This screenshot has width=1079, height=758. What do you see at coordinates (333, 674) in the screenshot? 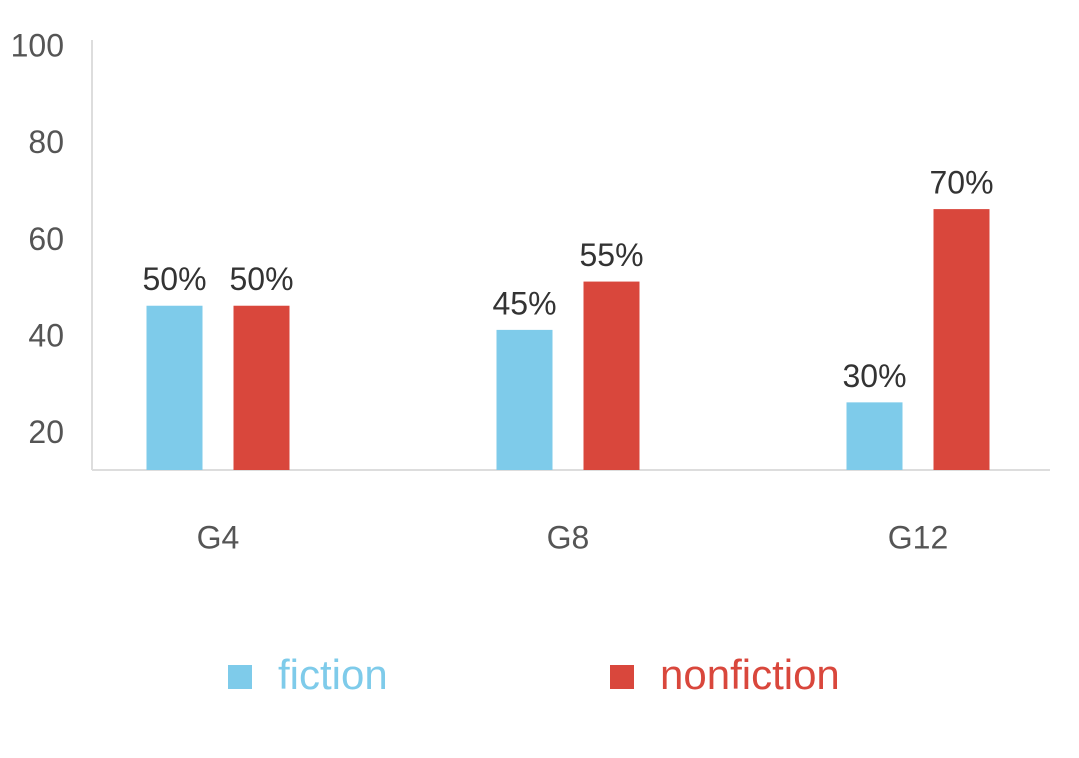
I see `legend-label: fiction` at bounding box center [333, 674].